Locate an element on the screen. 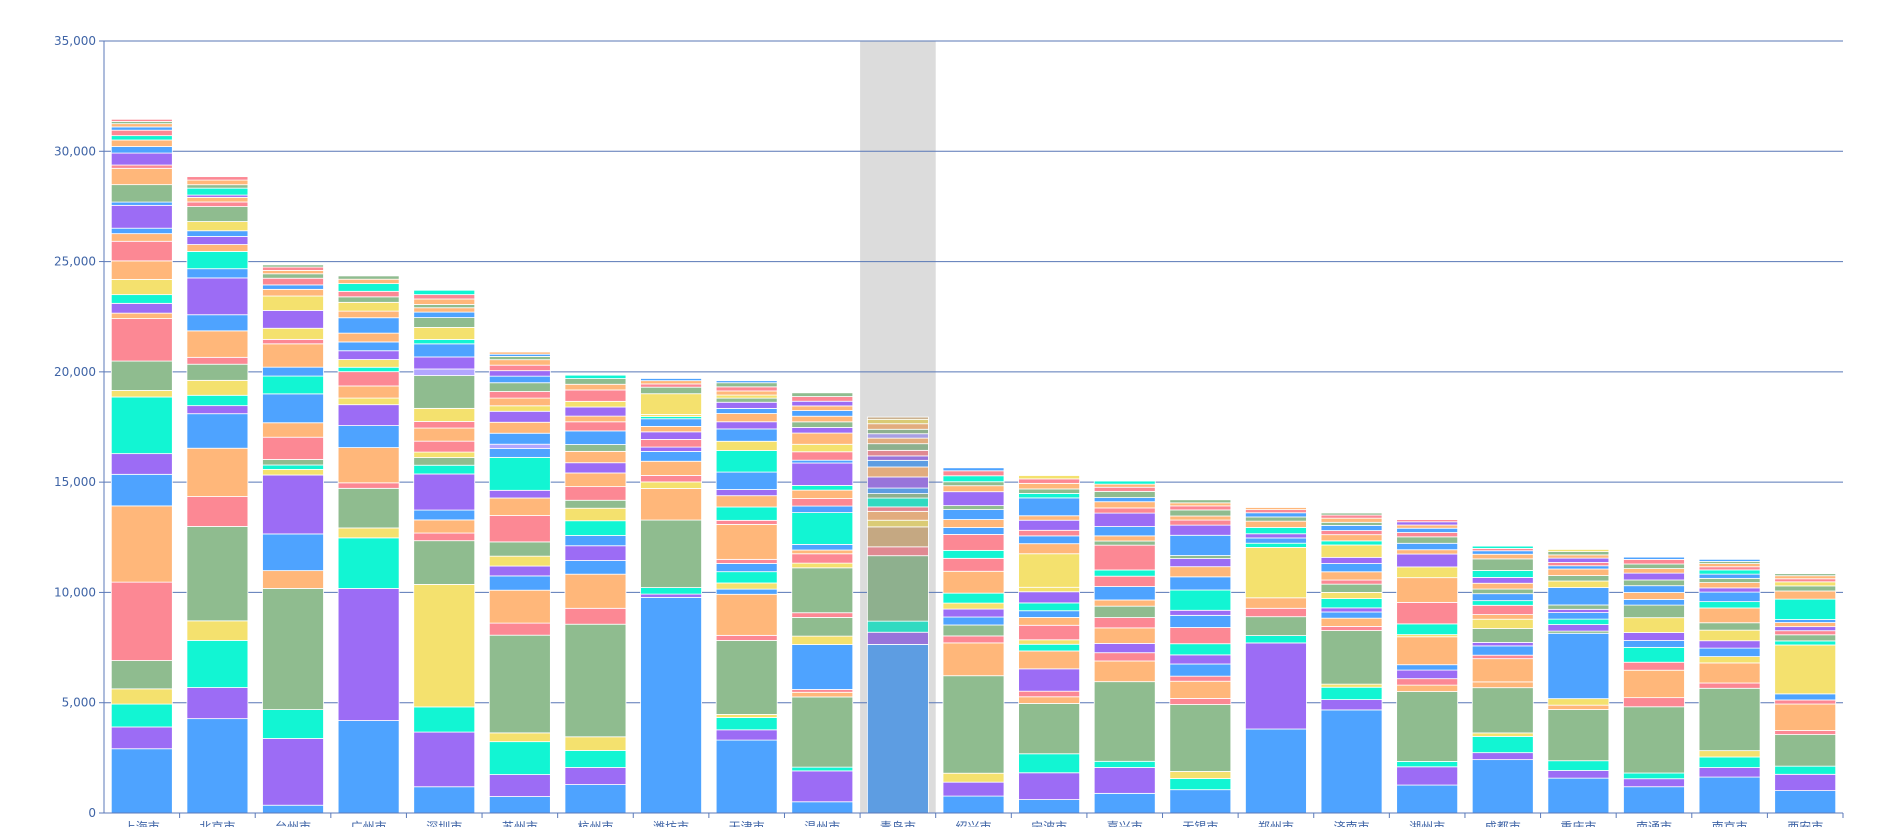 This screenshot has width=1903, height=827. x-tick-label: 嘉兴市 is located at coordinates (1125, 823).